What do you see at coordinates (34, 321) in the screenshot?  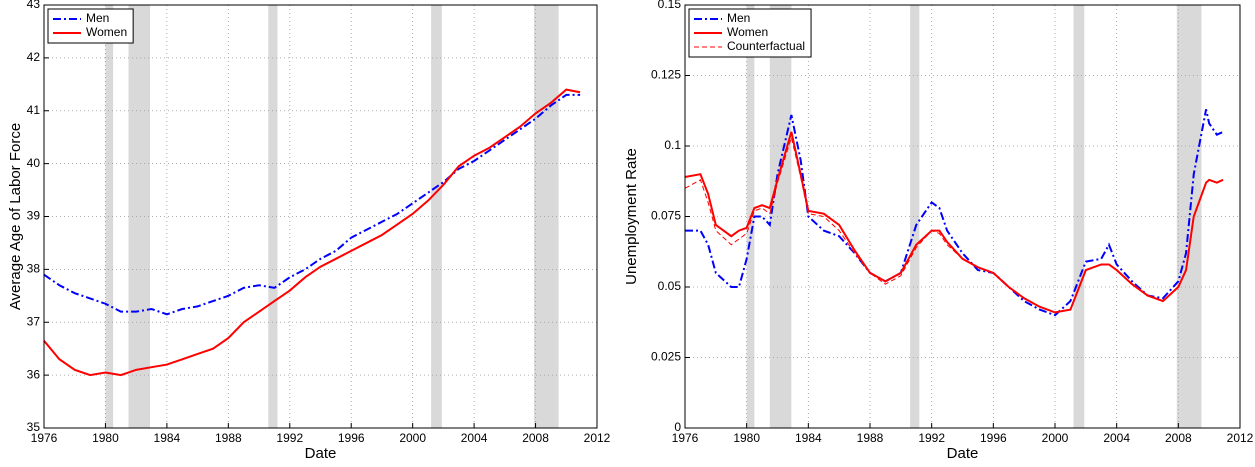 I see `y-tick-label: 37` at bounding box center [34, 321].